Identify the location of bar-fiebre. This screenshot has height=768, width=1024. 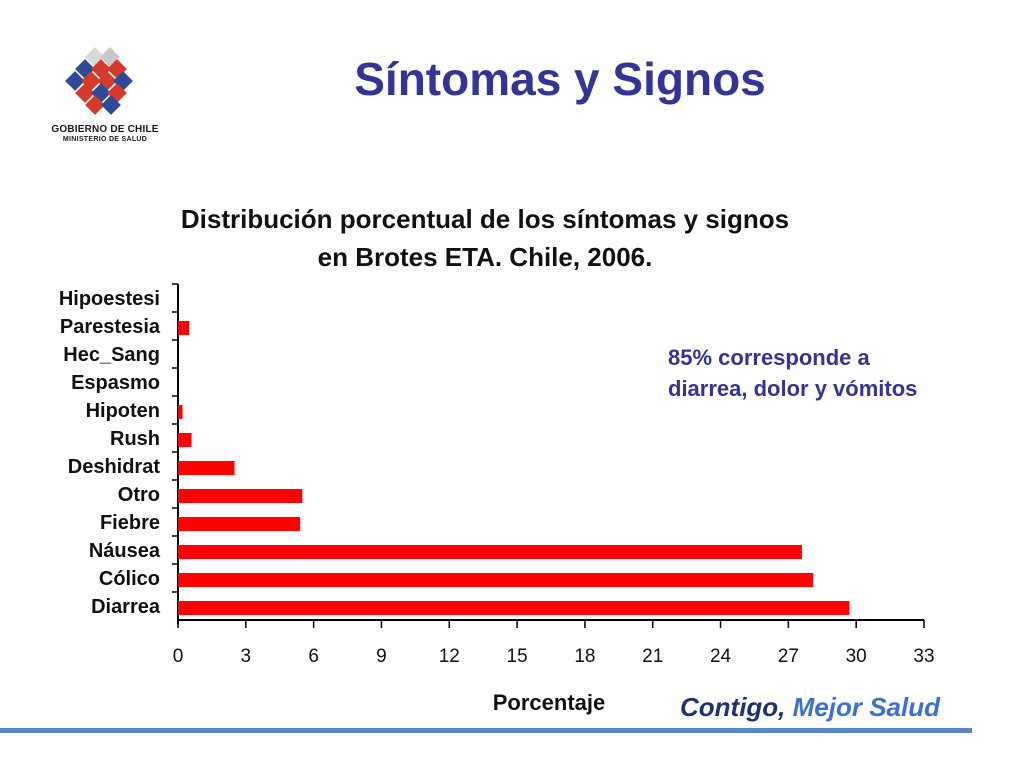
(239, 524).